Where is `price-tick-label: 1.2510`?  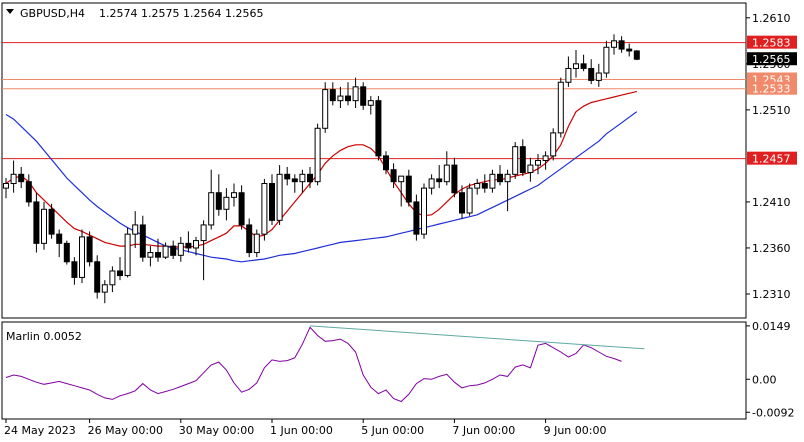 price-tick-label: 1.2510 is located at coordinates (771, 110).